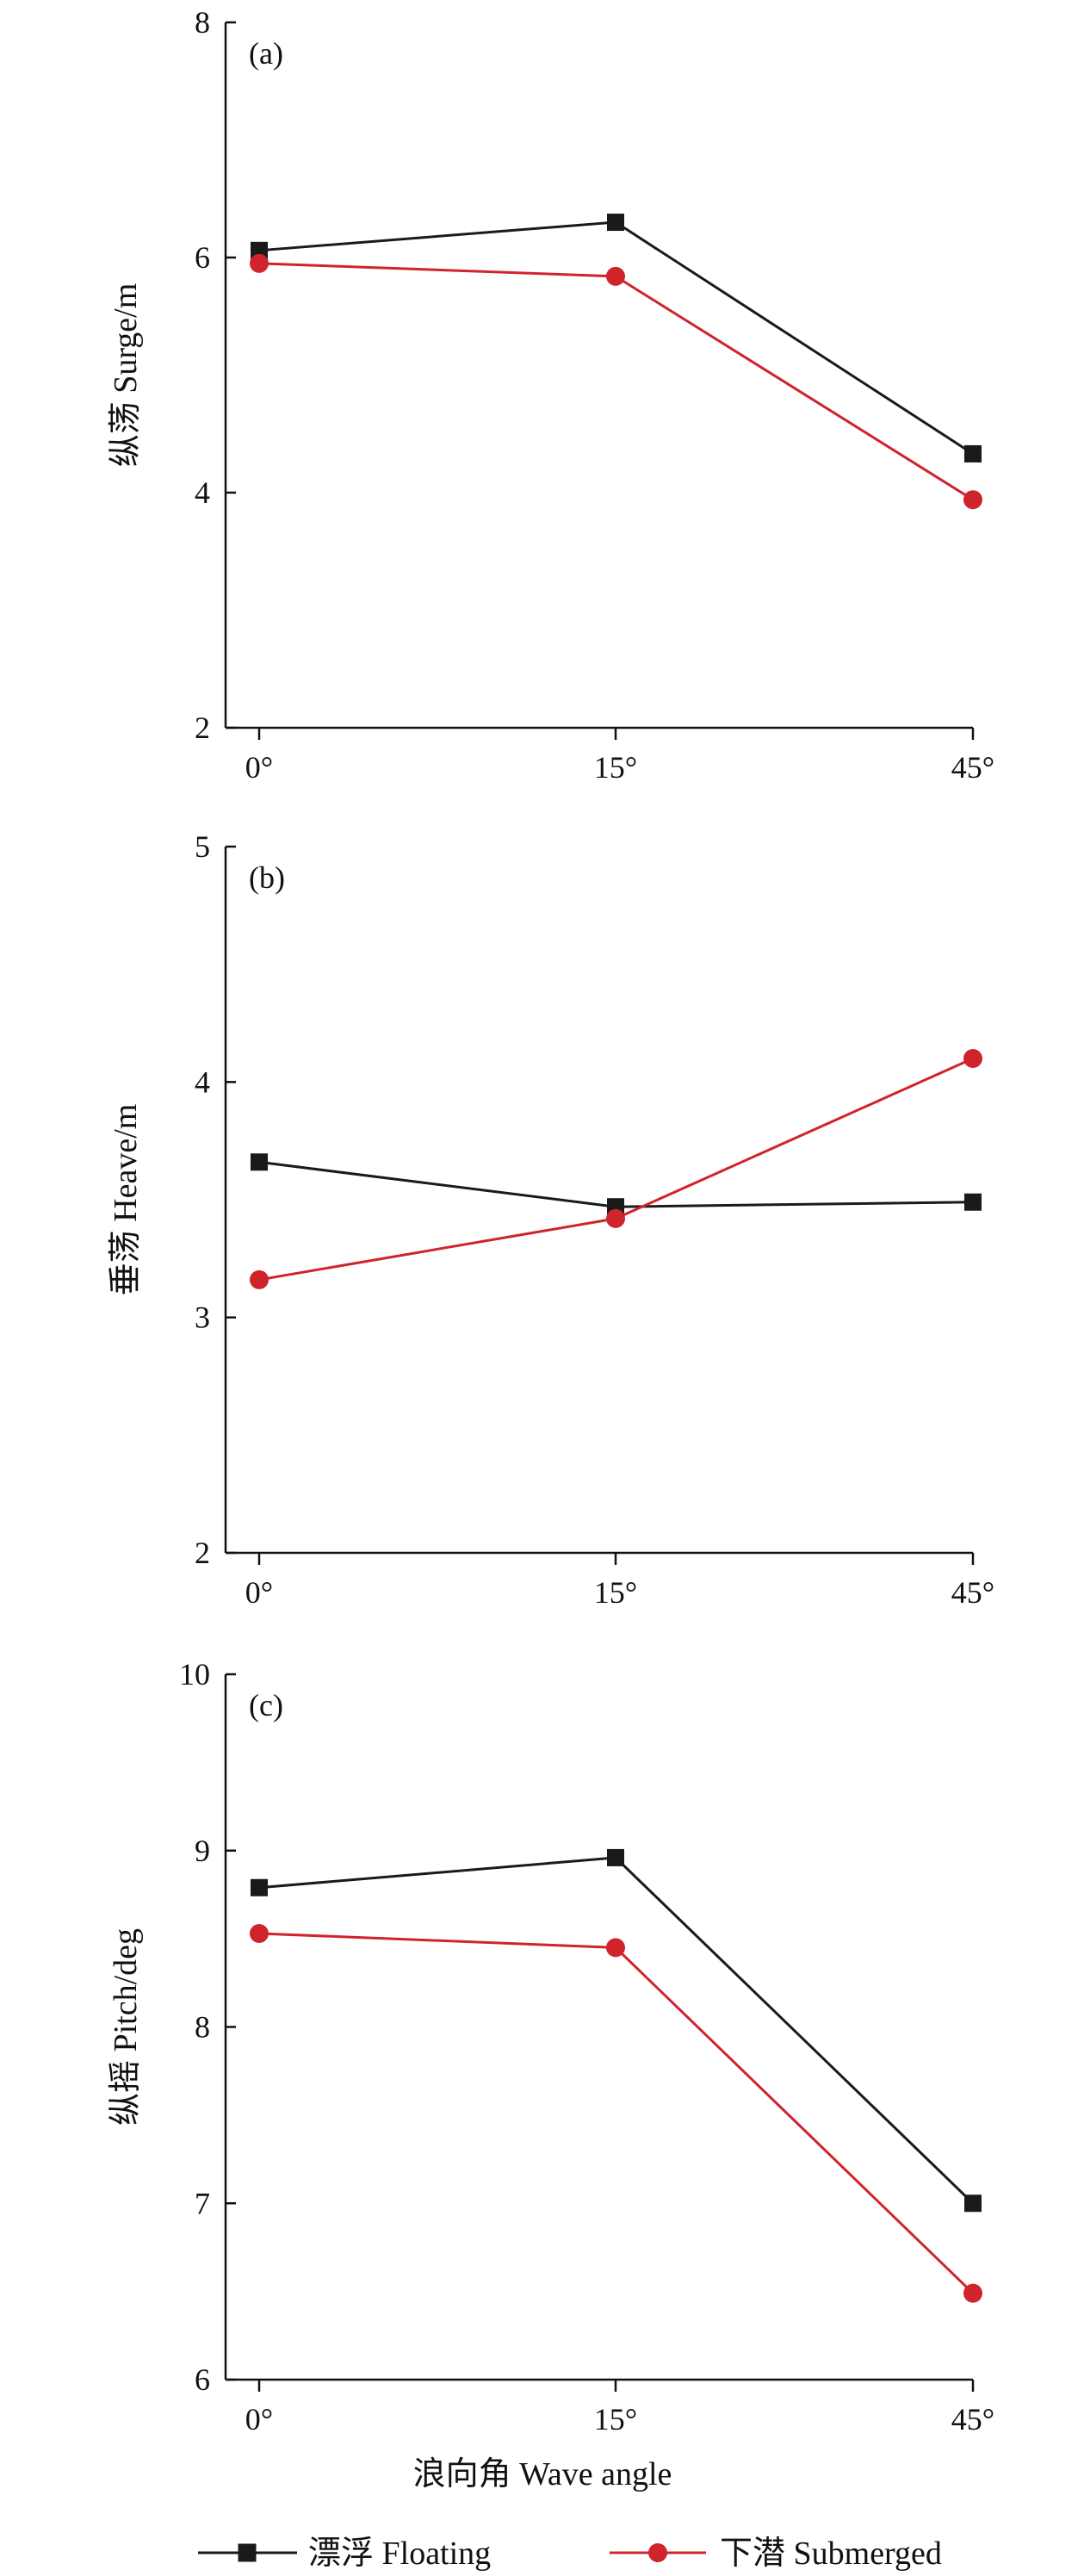 This screenshot has width=1084, height=2576. Describe the element at coordinates (266, 1705) in the screenshot. I see `panel-tag: (c)` at that location.